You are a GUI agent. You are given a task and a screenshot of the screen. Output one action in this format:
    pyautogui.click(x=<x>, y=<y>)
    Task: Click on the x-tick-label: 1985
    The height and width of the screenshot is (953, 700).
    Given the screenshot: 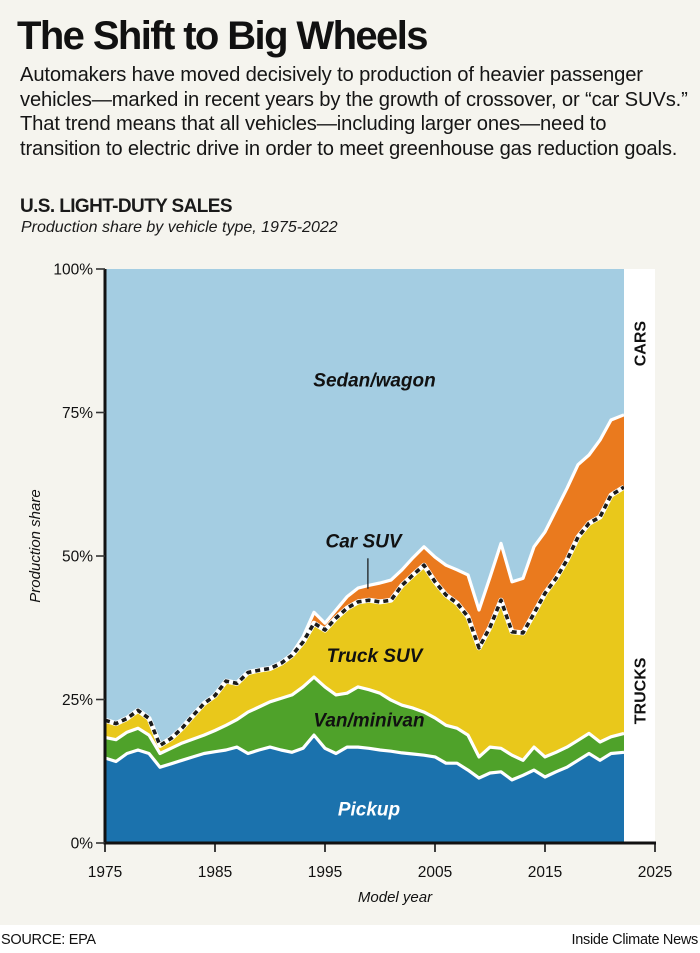 What is the action you would take?
    pyautogui.click(x=215, y=872)
    